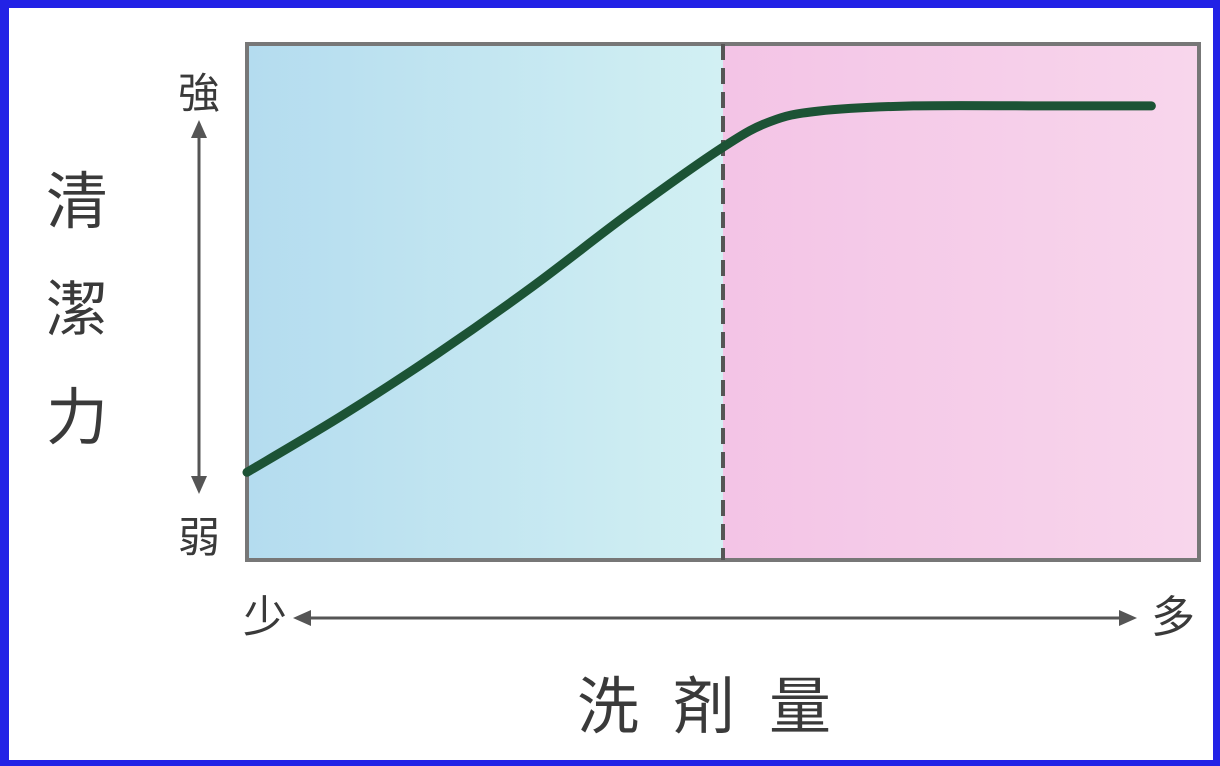 The height and width of the screenshot is (766, 1220). Describe the element at coordinates (1173, 617) in the screenshot. I see `x-axis-high-label: 多` at that location.